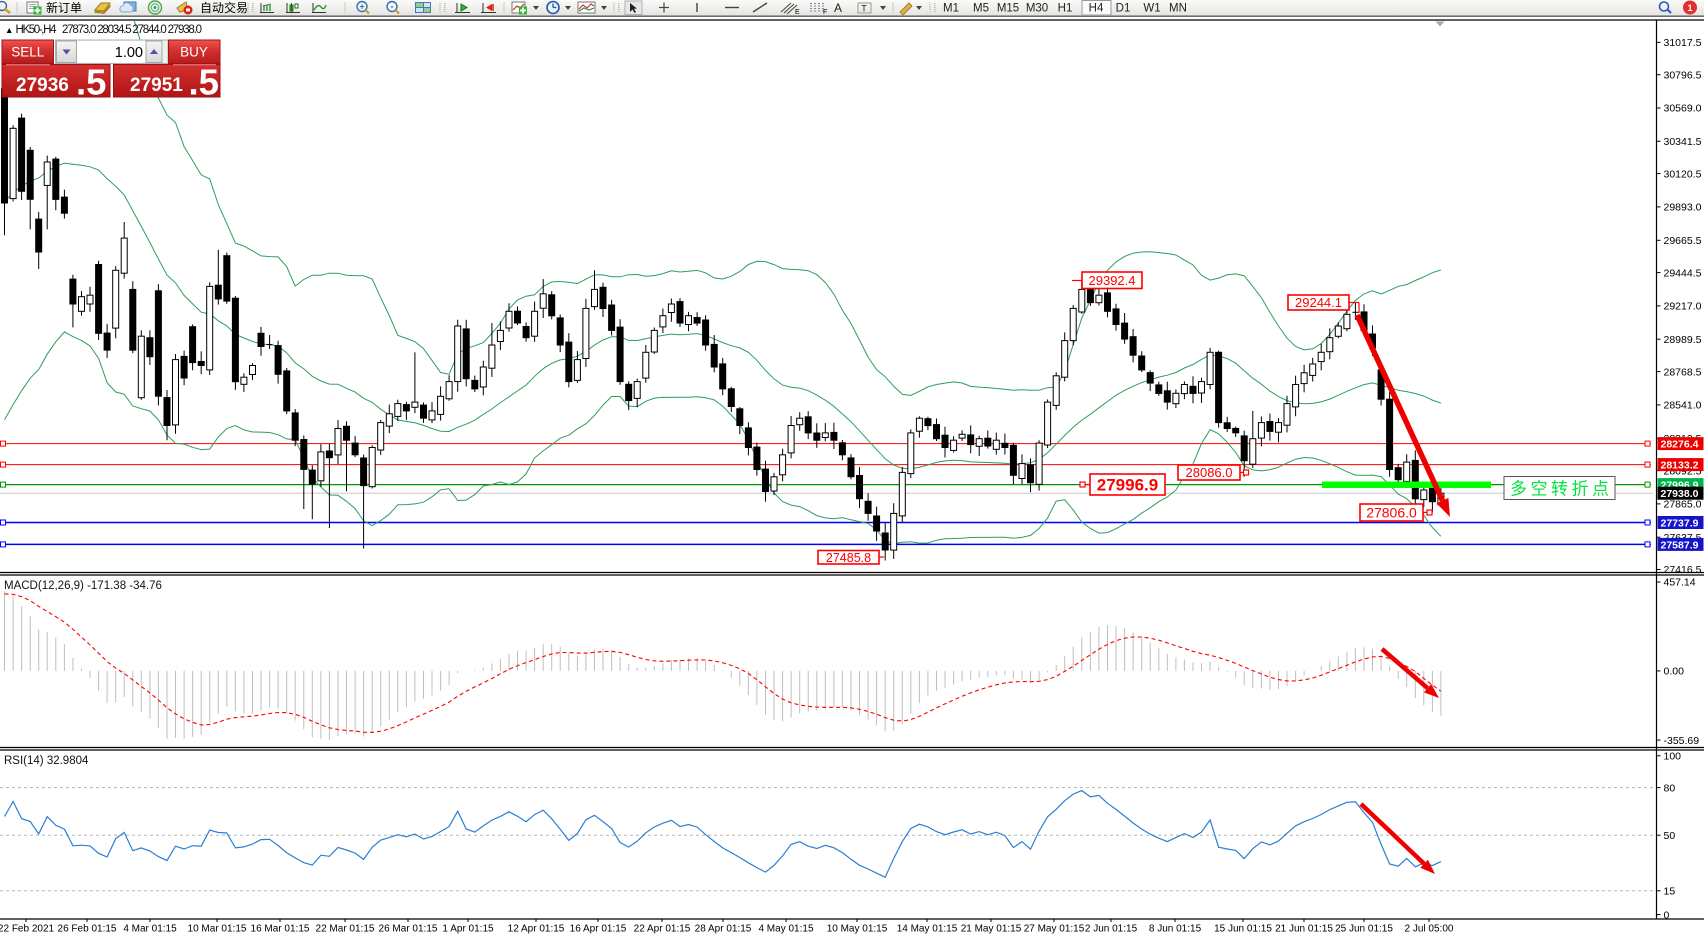  I want to click on svg-text: 28133.2, so click(1680, 466).